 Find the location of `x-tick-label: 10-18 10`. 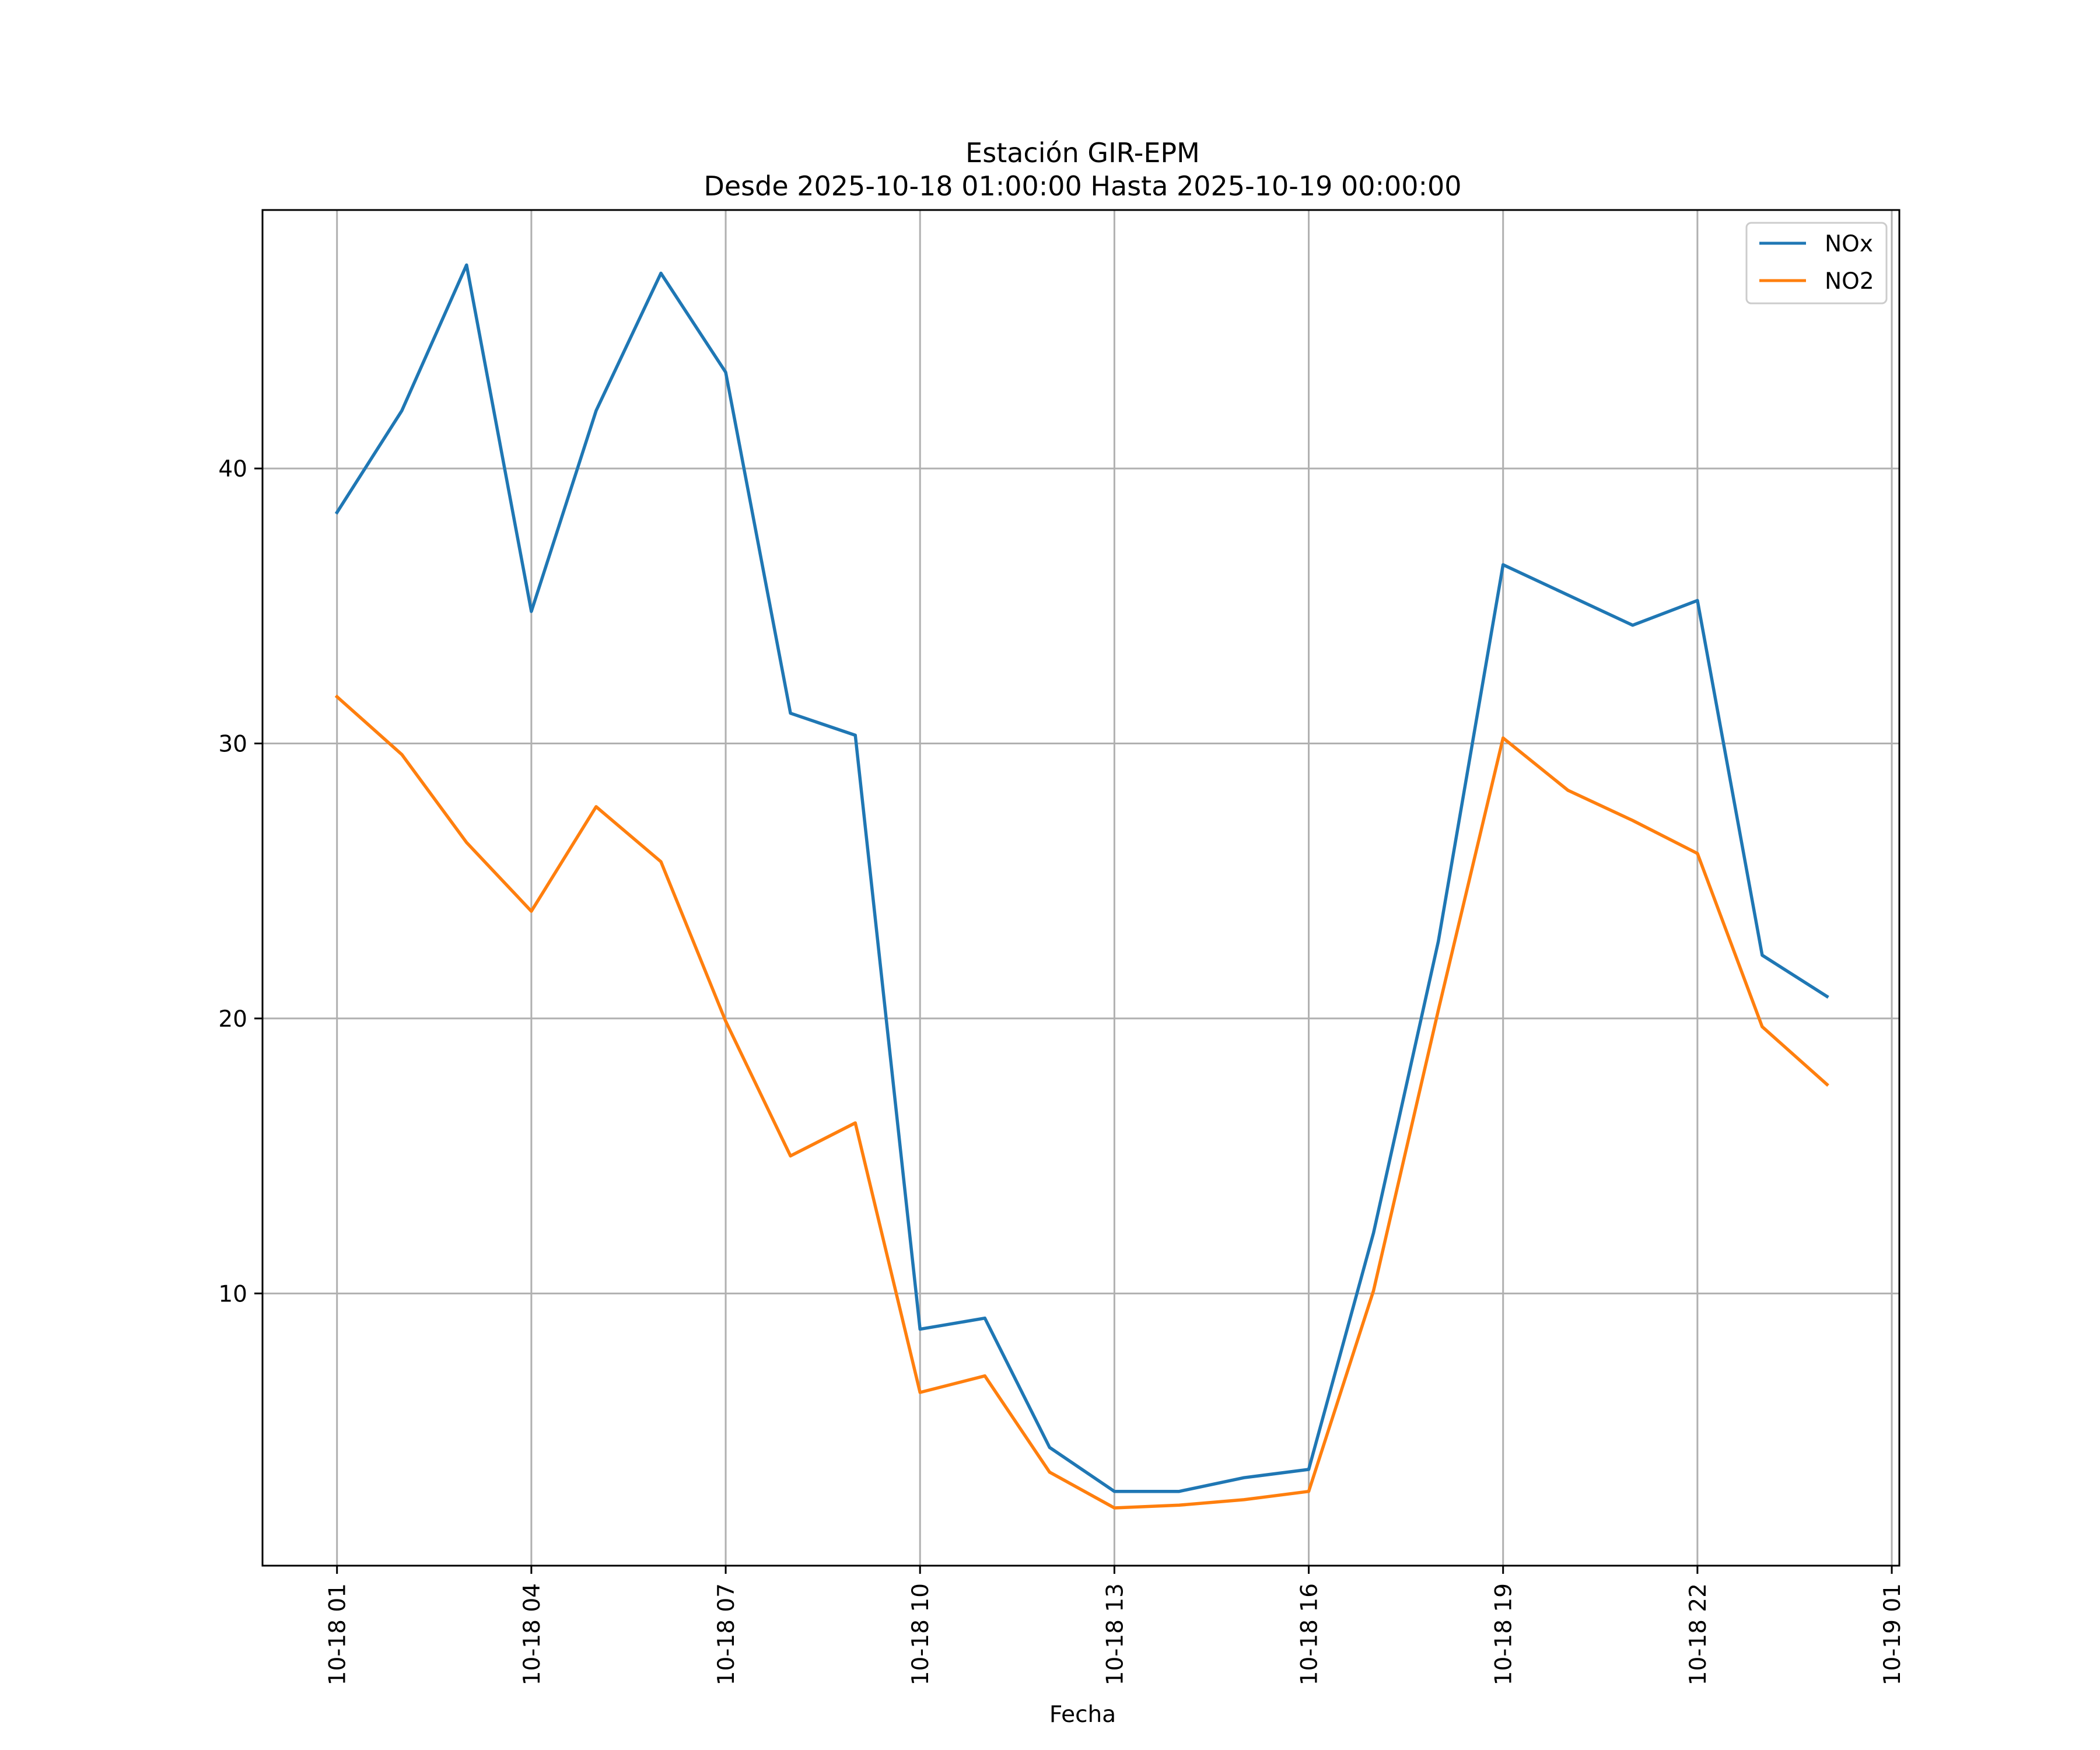

x-tick-label: 10-18 10 is located at coordinates (921, 1634).